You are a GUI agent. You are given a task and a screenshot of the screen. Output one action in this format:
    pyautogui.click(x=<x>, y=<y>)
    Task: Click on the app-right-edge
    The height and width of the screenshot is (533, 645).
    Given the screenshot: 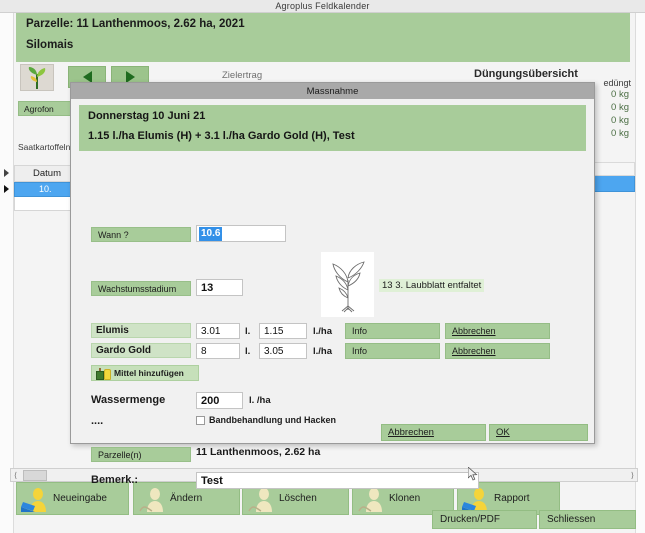 What is the action you would take?
    pyautogui.click(x=640, y=273)
    